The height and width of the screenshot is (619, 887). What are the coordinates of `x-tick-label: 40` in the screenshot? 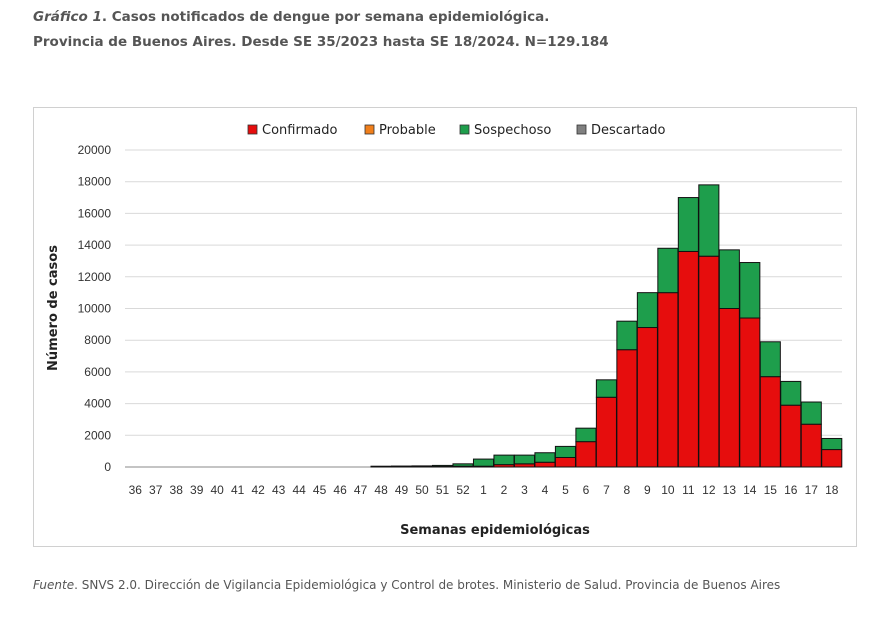 It's located at (218, 490).